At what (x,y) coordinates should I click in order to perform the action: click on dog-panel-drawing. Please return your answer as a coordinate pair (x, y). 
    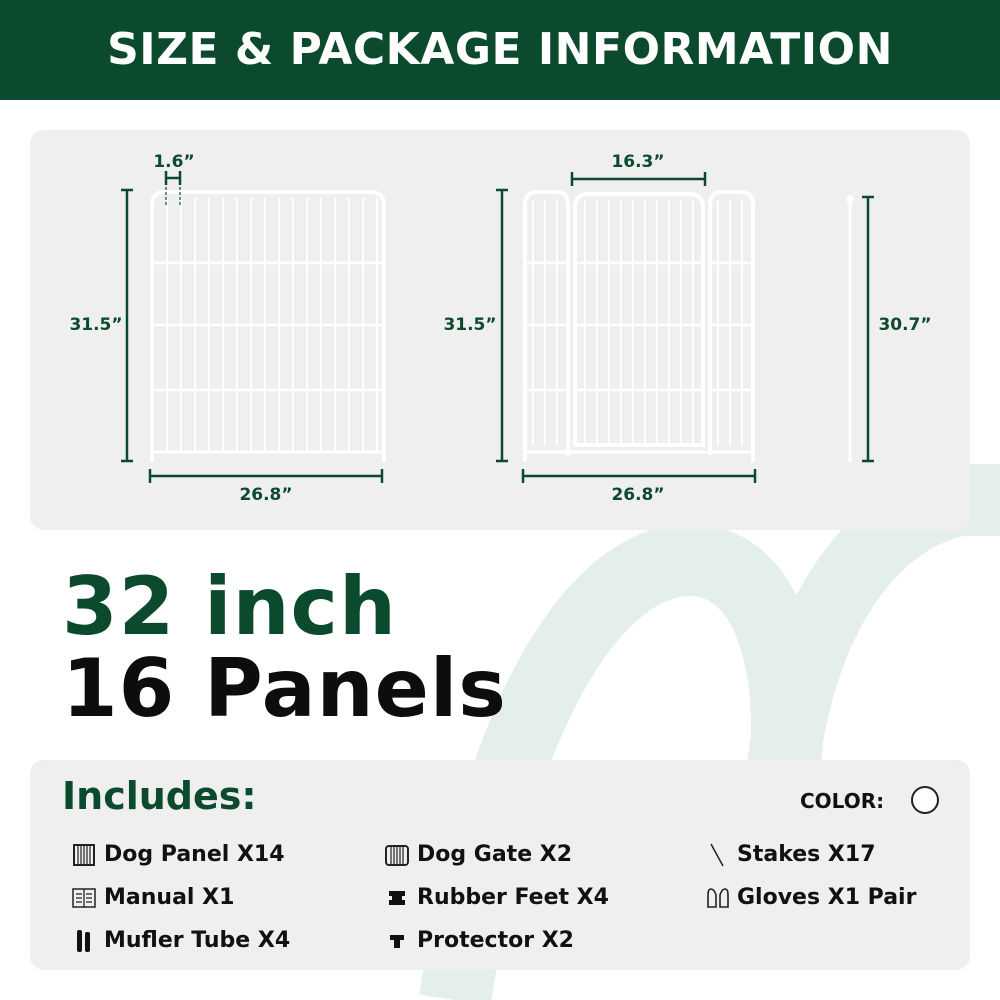
    Looking at the image, I should click on (268, 326).